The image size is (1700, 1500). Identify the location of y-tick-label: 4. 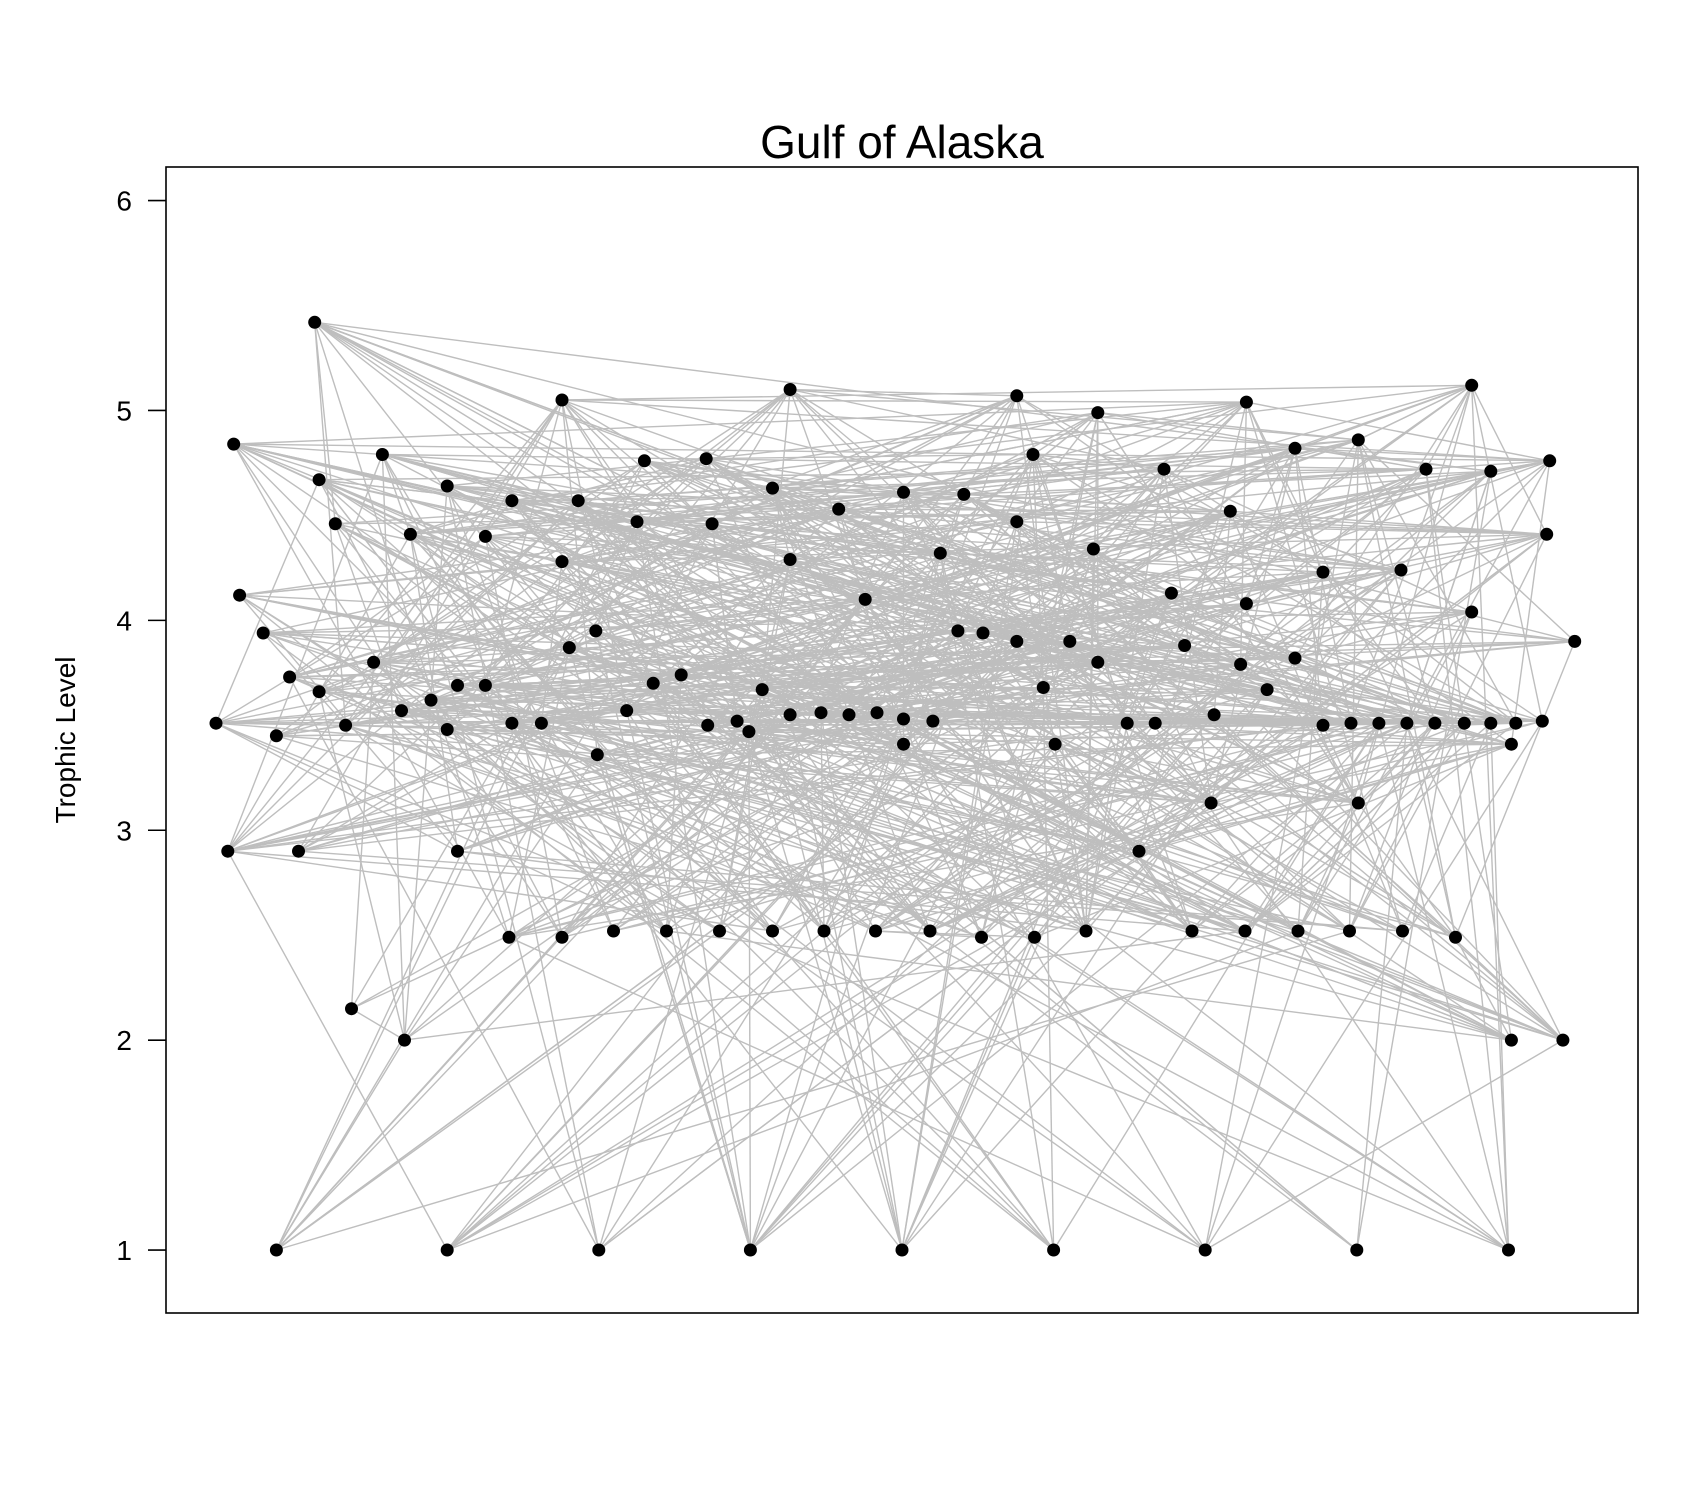
(124, 620).